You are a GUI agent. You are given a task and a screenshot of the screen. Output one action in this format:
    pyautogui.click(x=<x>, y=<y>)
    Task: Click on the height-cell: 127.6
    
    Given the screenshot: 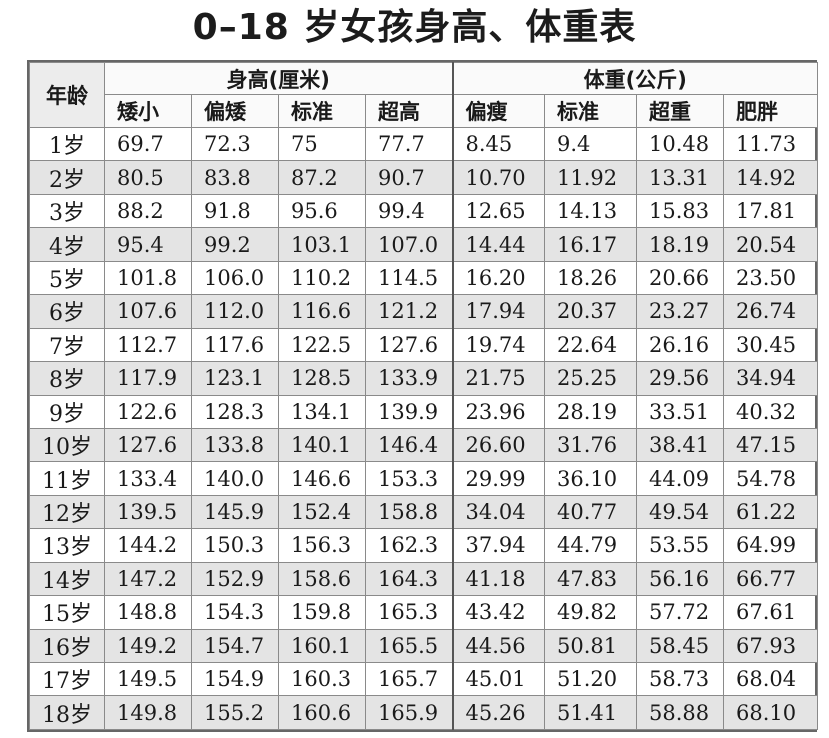 What is the action you would take?
    pyautogui.click(x=409, y=345)
    